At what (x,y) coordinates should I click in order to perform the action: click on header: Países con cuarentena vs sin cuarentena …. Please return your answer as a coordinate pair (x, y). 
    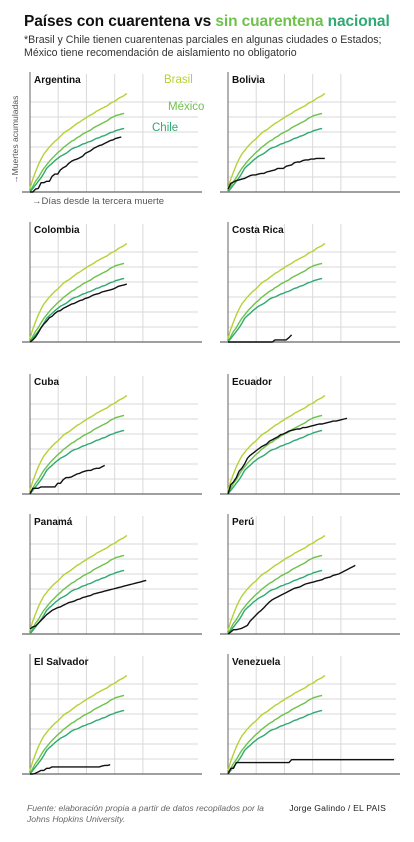
    Looking at the image, I should click on (214, 36).